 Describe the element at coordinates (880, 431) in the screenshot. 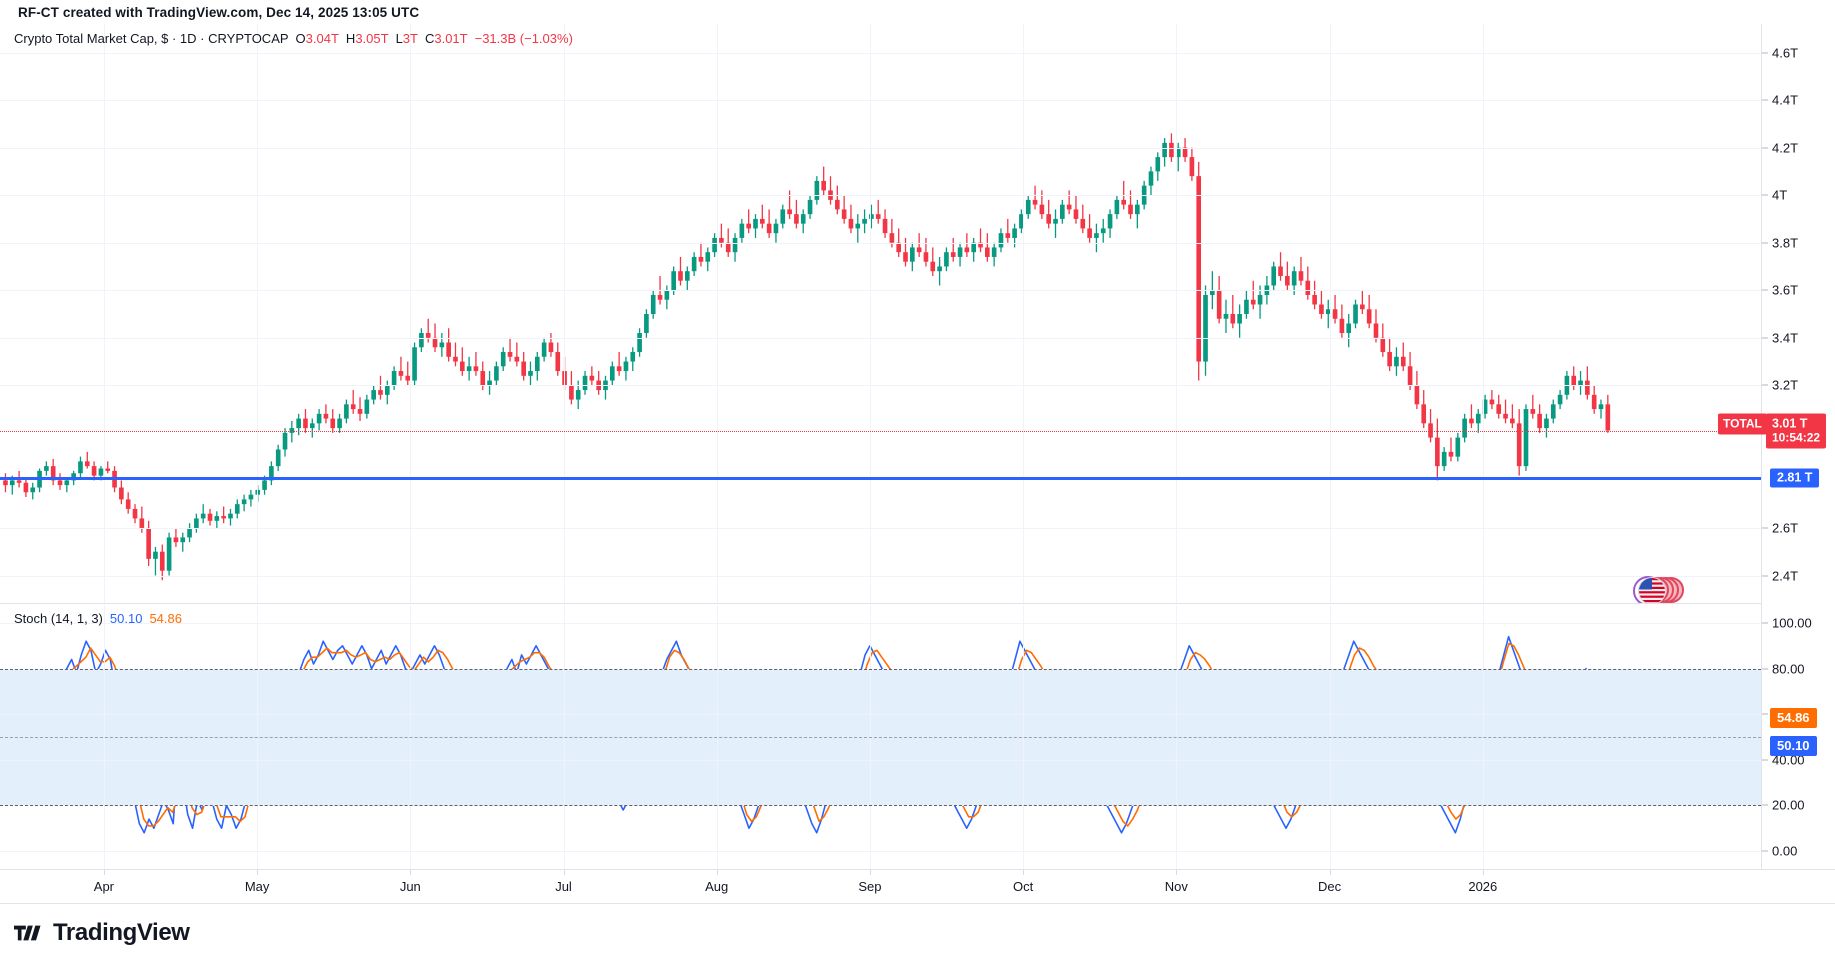

I see `last-price-line` at that location.